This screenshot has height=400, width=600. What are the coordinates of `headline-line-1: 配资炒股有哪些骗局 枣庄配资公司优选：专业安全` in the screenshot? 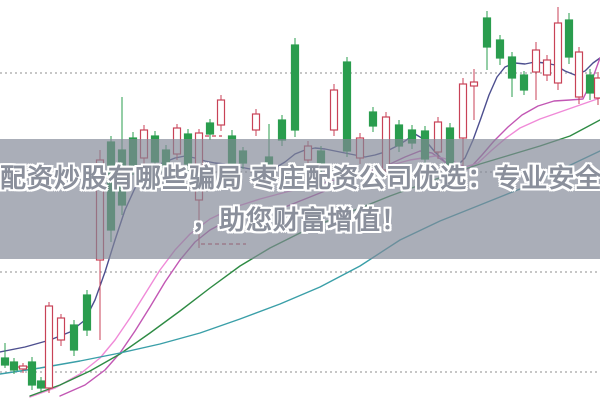 It's located at (300, 178).